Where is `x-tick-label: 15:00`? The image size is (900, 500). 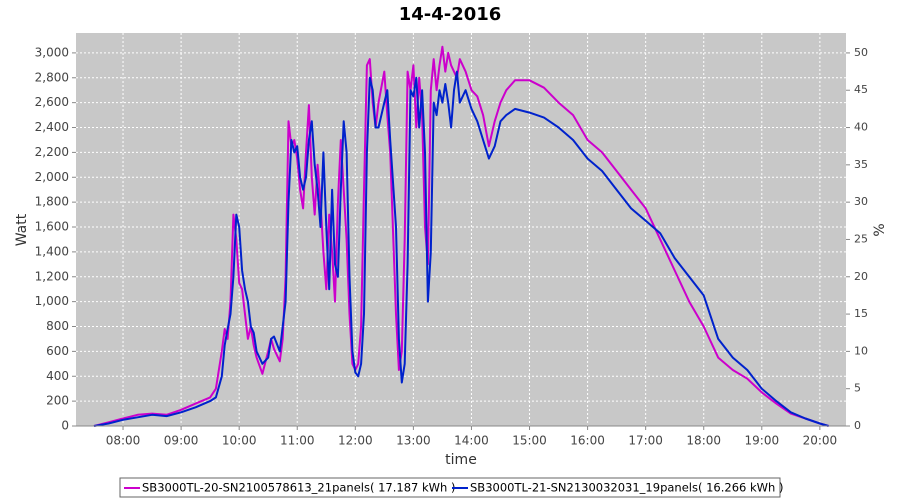 x-tick-label: 15:00 is located at coordinates (529, 441).